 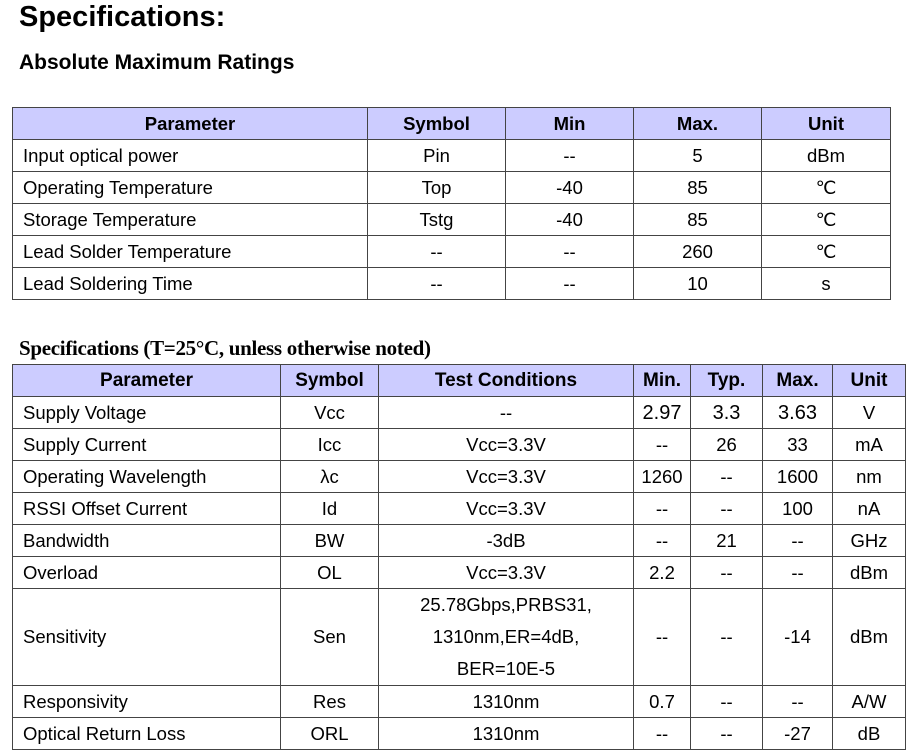 I want to click on table-row: Lead Solder Temperature -- -- 260 ℃, so click(x=451, y=251).